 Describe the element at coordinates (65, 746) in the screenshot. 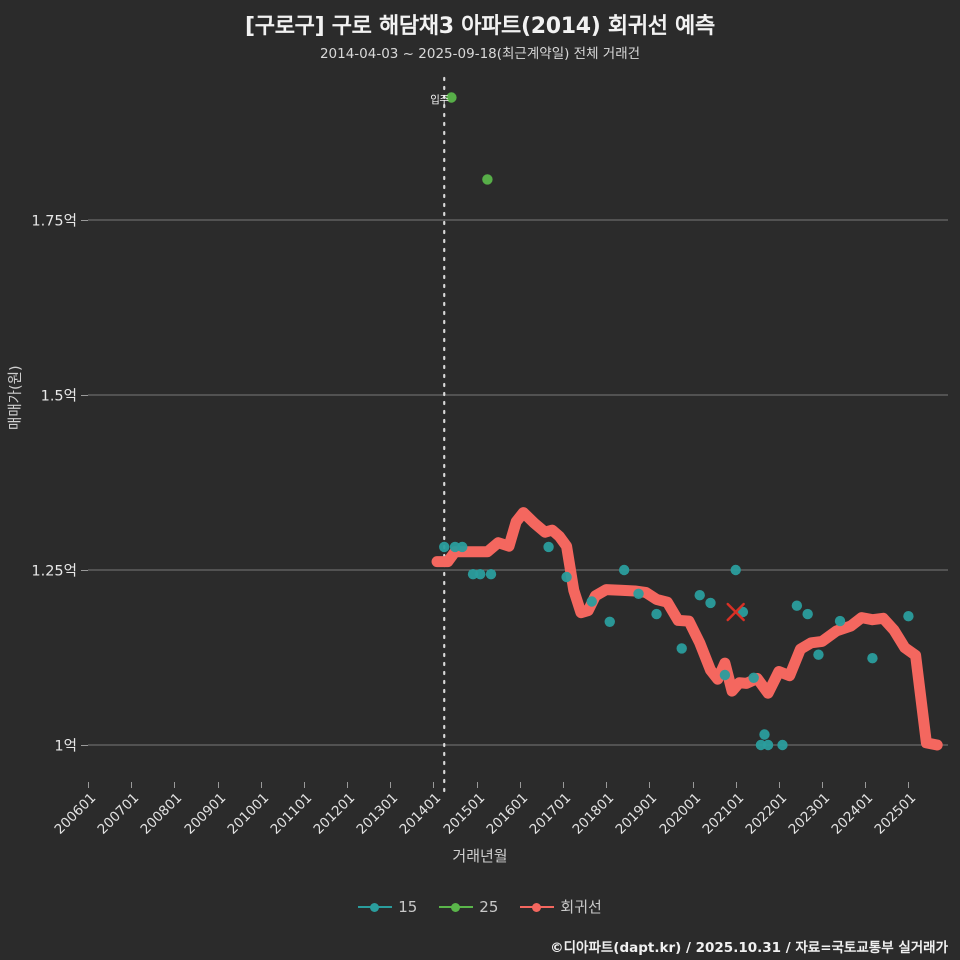

I see `y-tick-label: 1억` at that location.